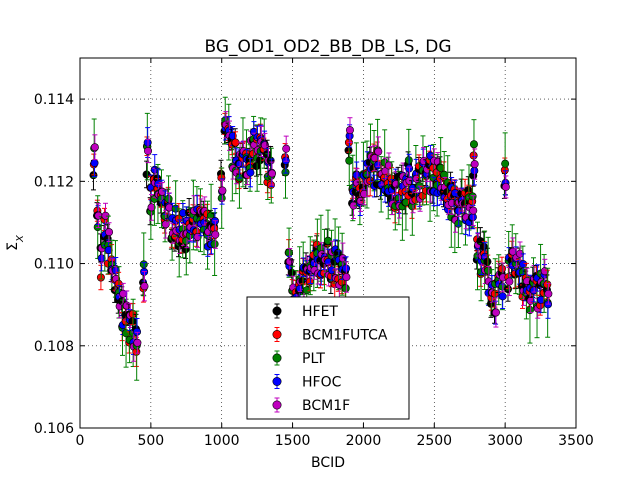  Describe the element at coordinates (54, 429) in the screenshot. I see `y-tick-label: 0.106` at that location.